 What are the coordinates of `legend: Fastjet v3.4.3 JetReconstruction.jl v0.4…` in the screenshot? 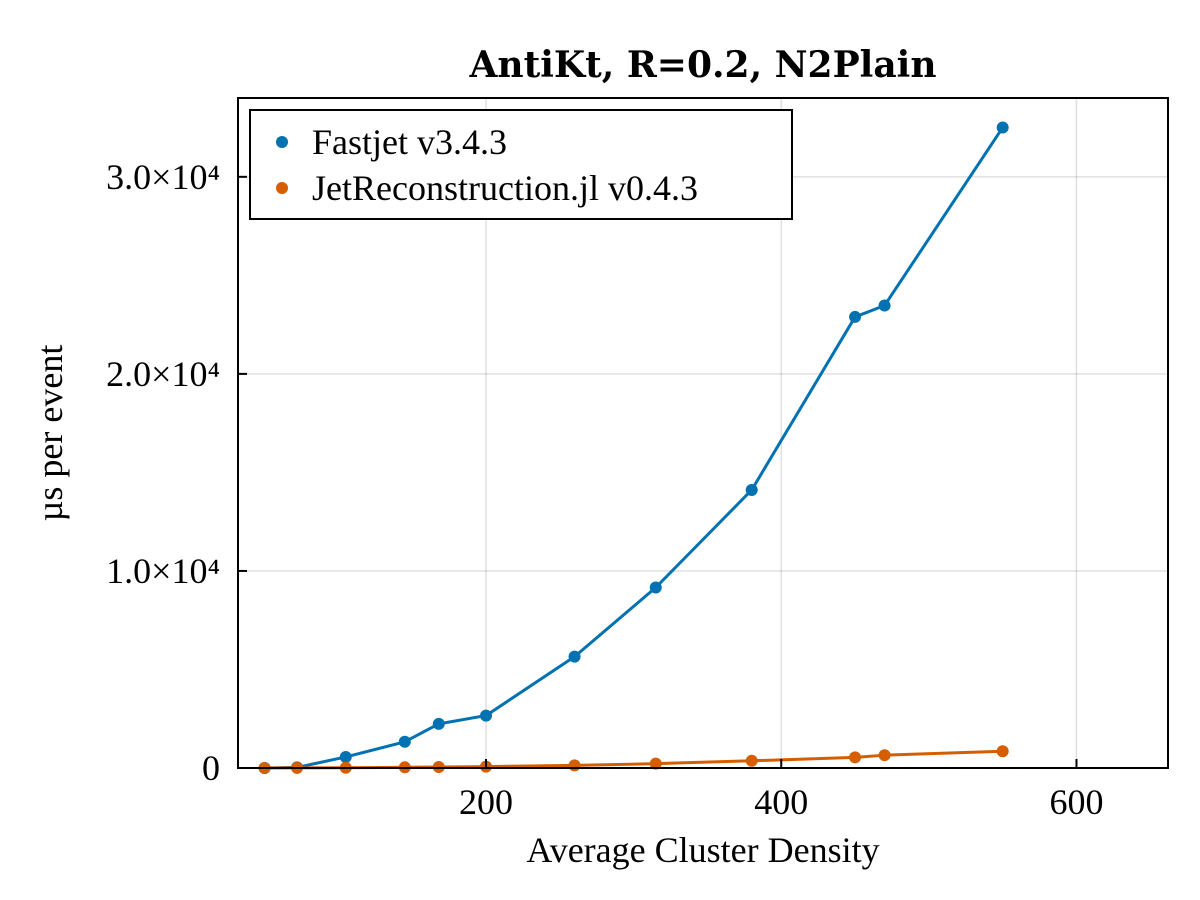 It's located at (521, 164).